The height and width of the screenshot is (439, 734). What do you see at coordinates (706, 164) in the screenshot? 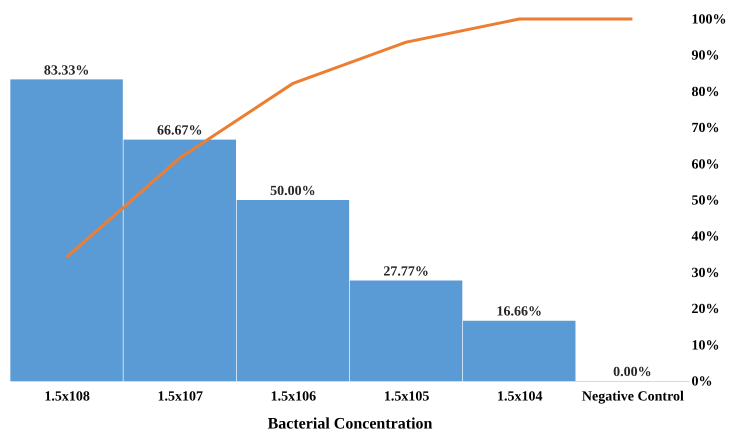
I see `y-tick-label: 60%` at bounding box center [706, 164].